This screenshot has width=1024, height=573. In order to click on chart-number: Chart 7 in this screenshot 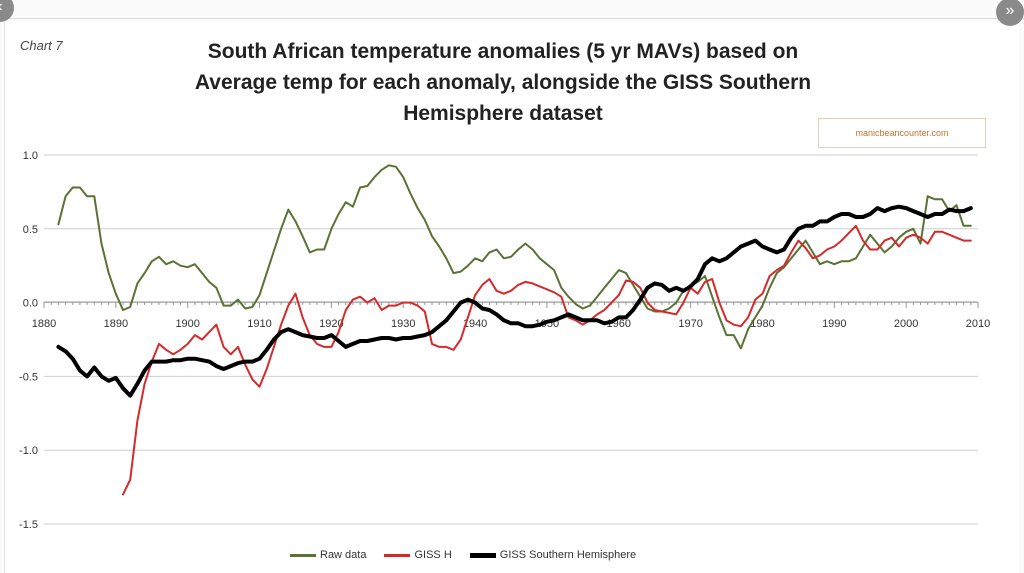, I will do `click(41, 45)`.